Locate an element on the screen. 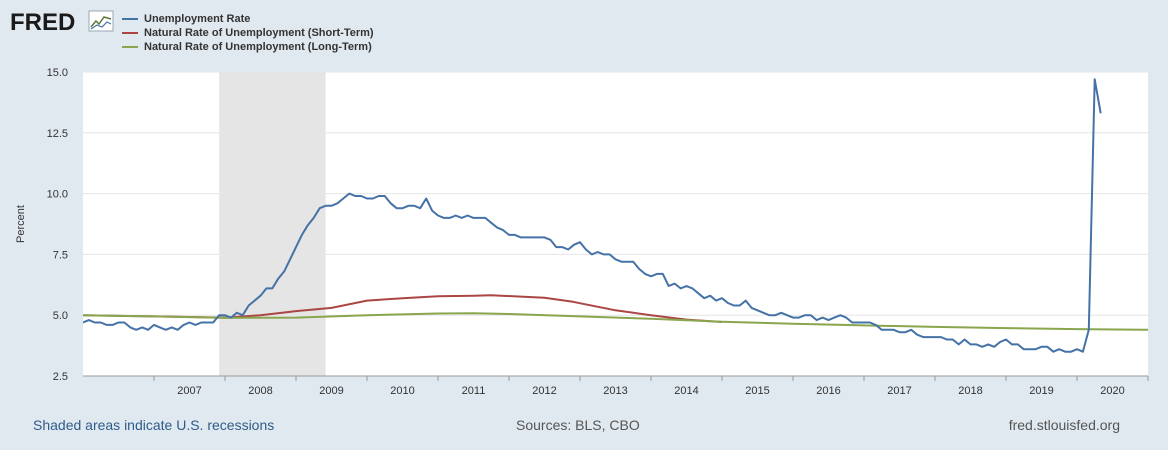 This screenshot has height=450, width=1168. legend-item: Unemployment Rate is located at coordinates (248, 19).